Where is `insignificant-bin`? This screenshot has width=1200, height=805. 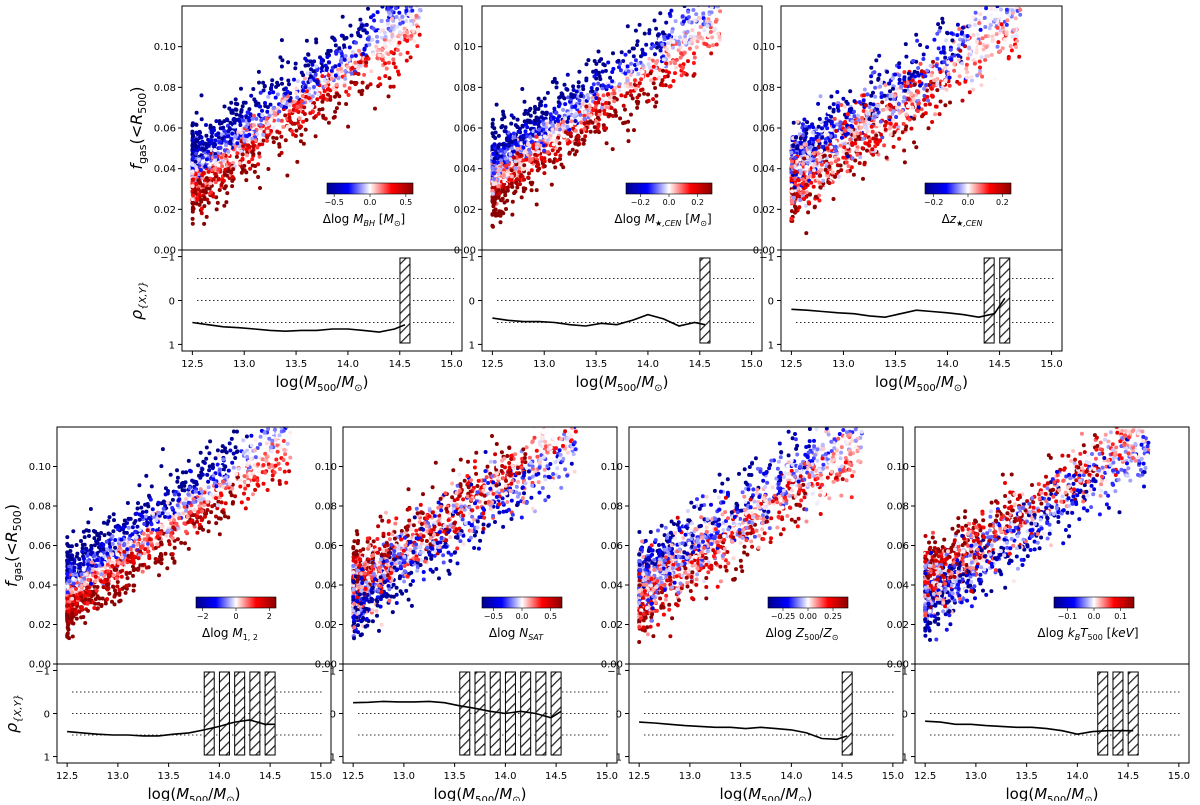
insignificant-bin is located at coordinates (405, 300).